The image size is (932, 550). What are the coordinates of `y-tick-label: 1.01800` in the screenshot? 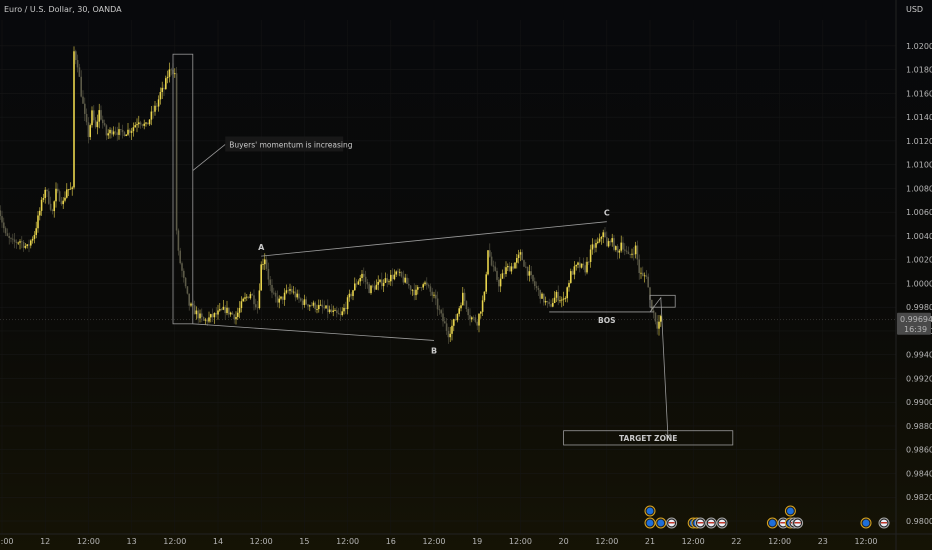 It's located at (919, 70).